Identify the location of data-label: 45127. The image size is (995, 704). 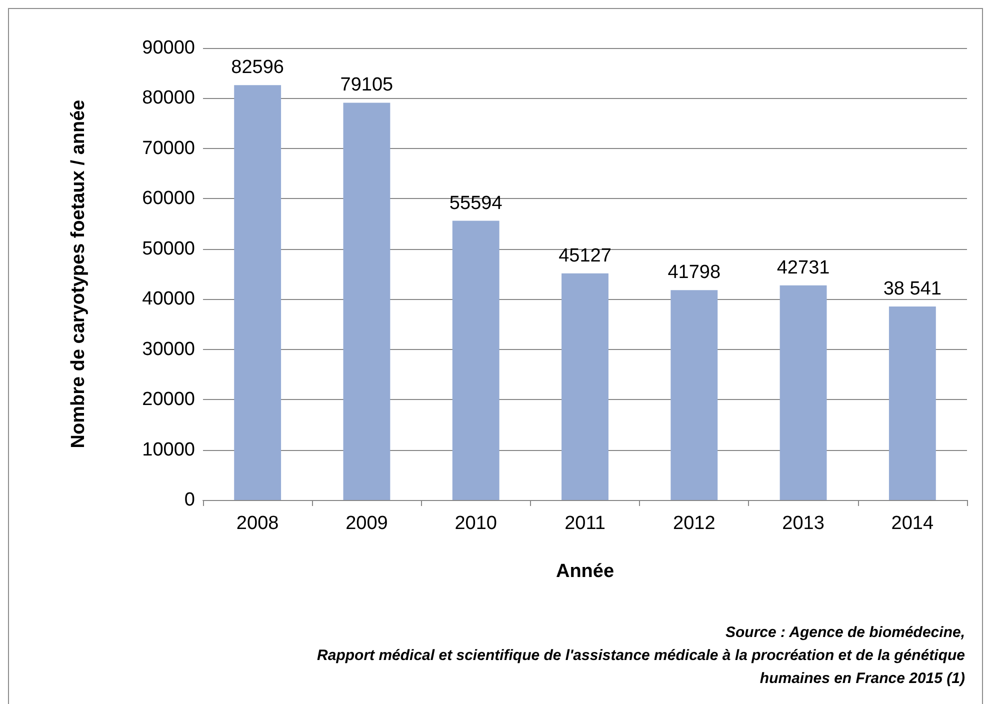
(585, 255).